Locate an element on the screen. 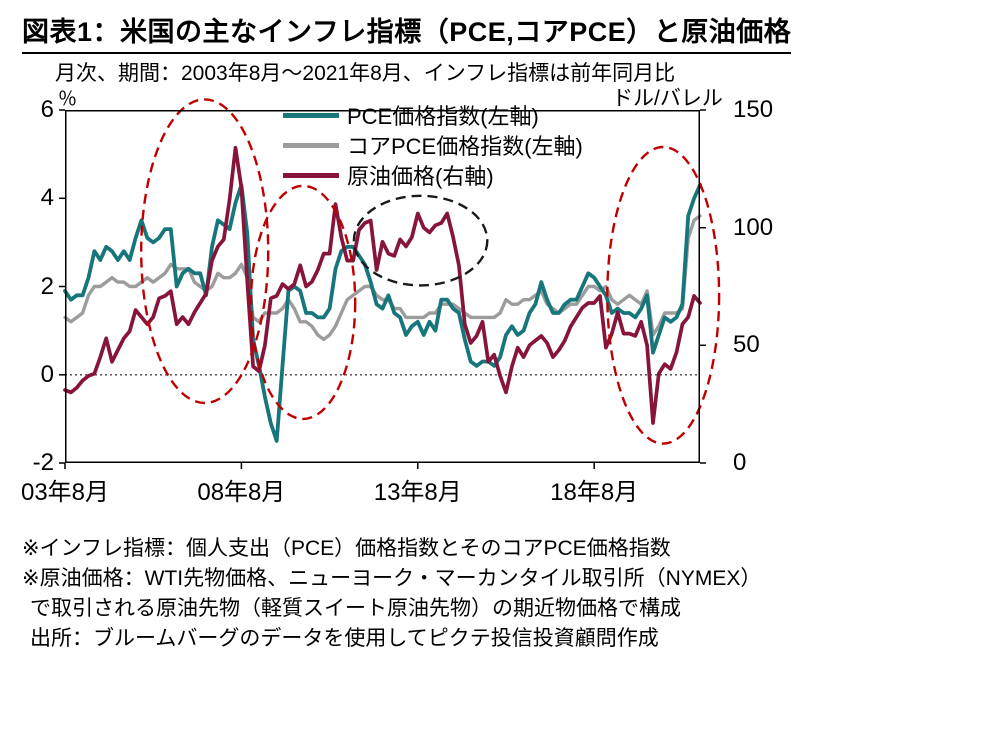 This screenshot has height=756, width=1008. ytick-left-label: 2 is located at coordinates (47, 286).